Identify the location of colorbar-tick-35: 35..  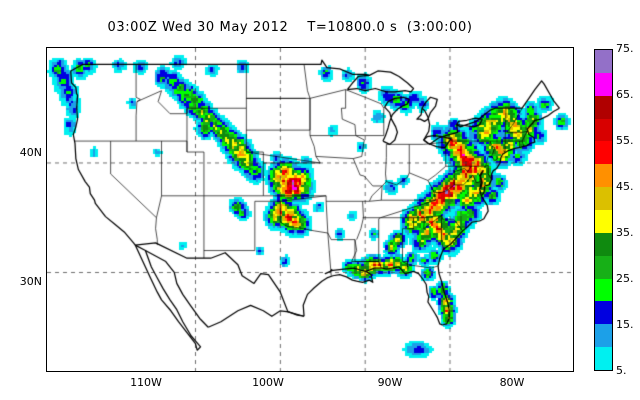
(625, 232).